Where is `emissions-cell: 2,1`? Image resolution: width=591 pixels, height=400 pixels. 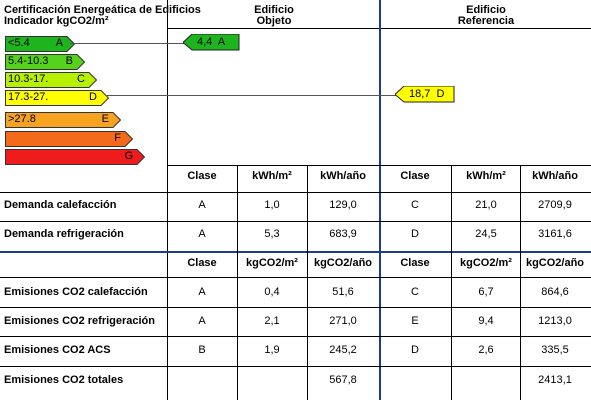
emissions-cell: 2,1 is located at coordinates (272, 321).